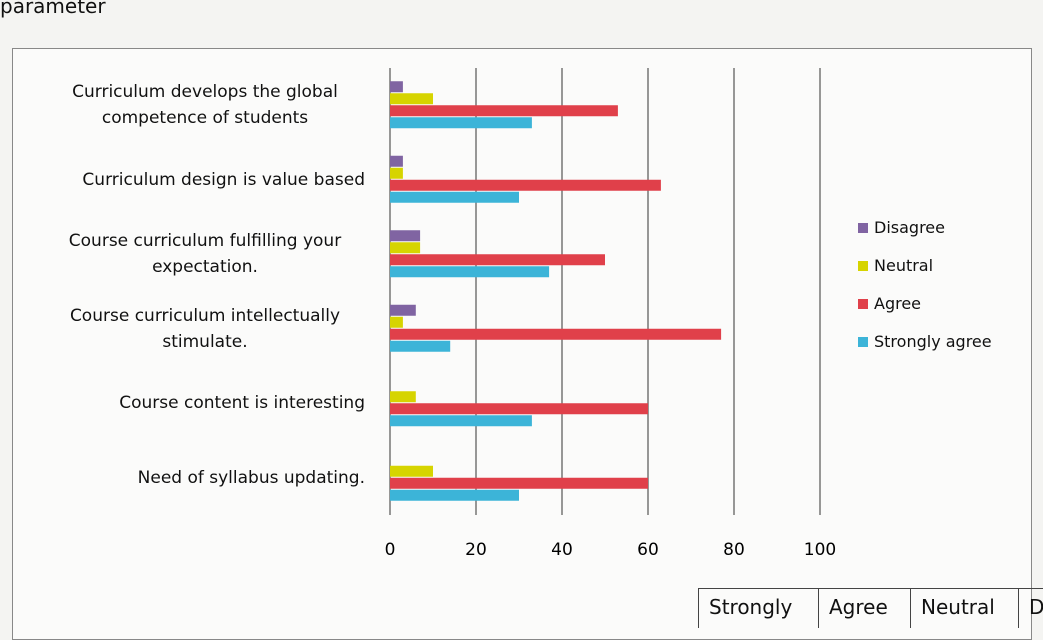 Image resolution: width=1043 pixels, height=640 pixels. What do you see at coordinates (904, 265) in the screenshot?
I see `legend-label: Neutral` at bounding box center [904, 265].